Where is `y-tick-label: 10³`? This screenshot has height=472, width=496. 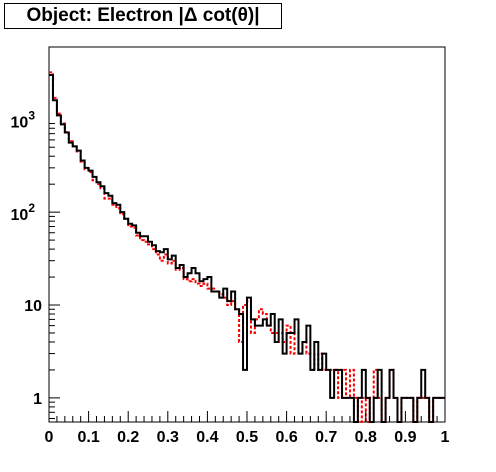
y-tick-label: 10³ is located at coordinates (23, 119).